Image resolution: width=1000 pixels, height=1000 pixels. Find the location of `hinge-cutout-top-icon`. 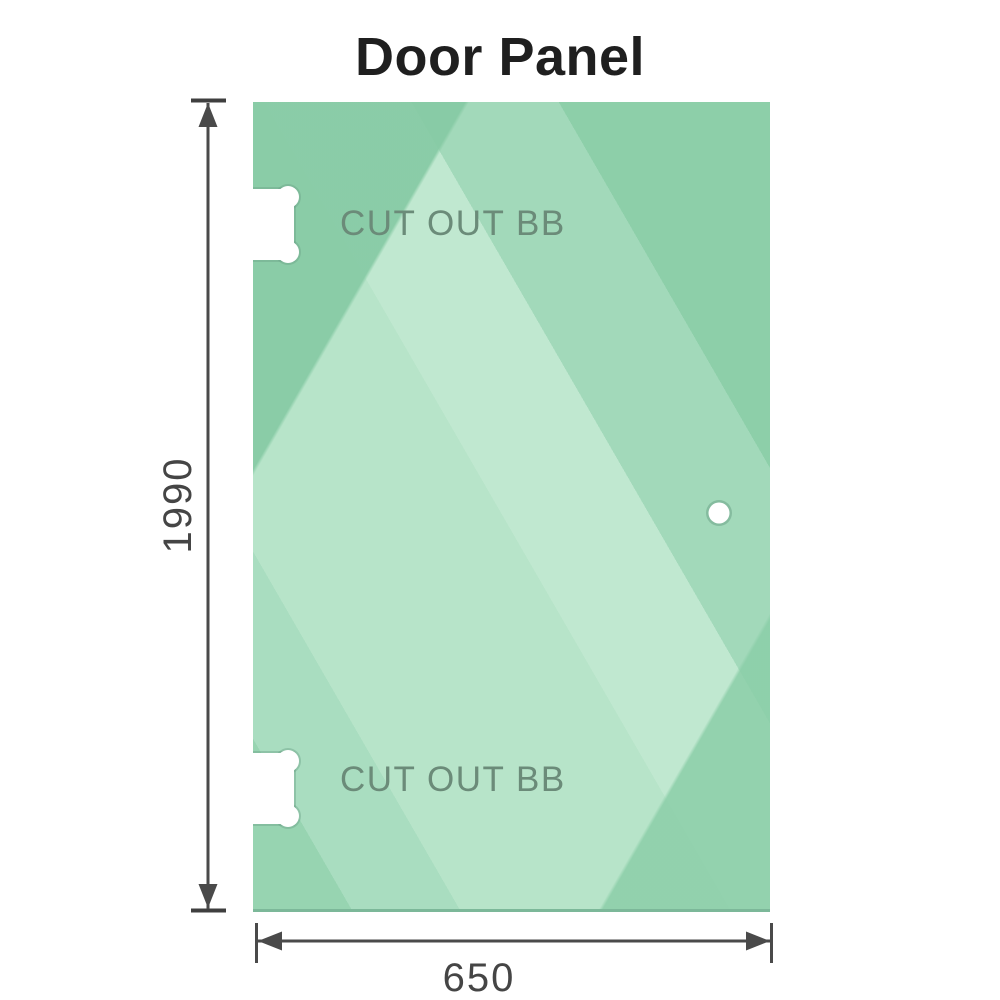

hinge-cutout-top-icon is located at coordinates (277, 224).